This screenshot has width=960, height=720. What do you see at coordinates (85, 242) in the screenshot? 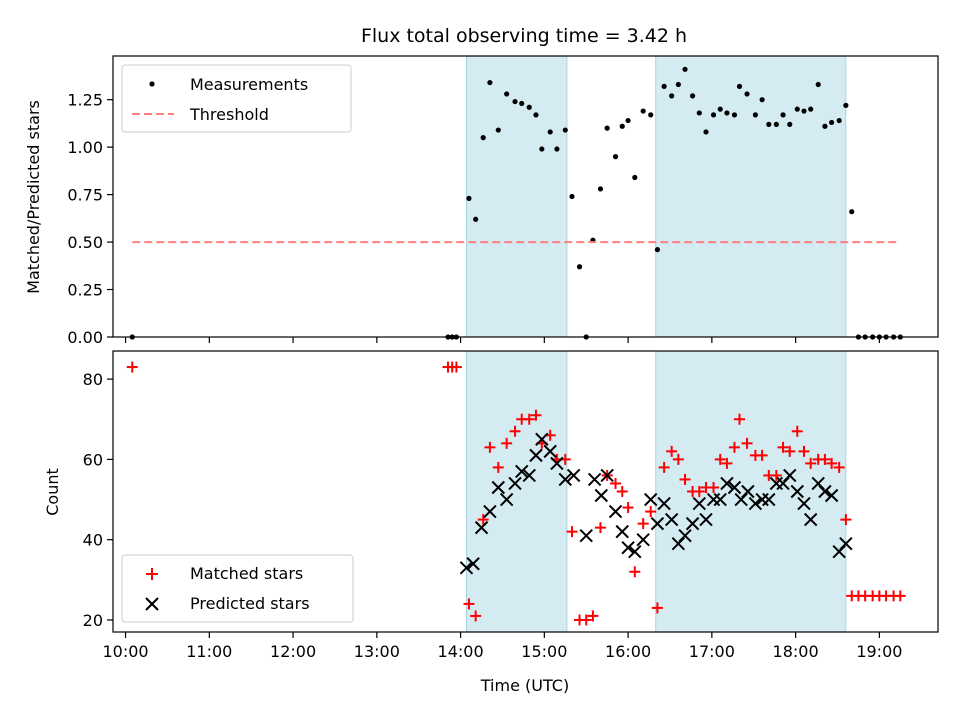
I see `top-y-tick-label-2: 0.50` at bounding box center [85, 242].